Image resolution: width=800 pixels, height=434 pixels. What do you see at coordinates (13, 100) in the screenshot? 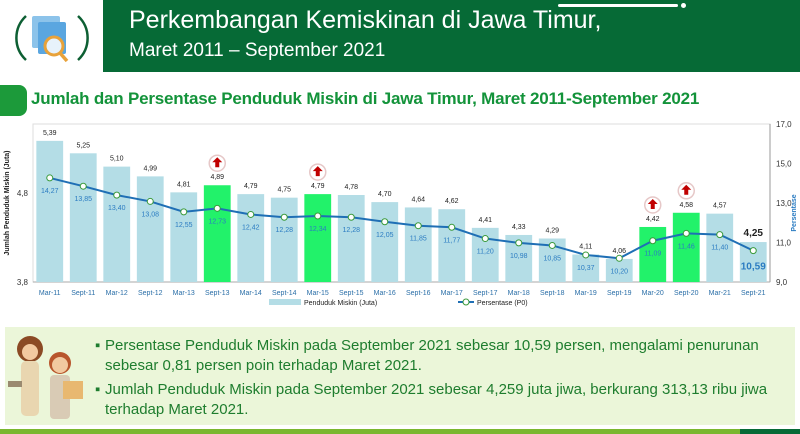
I see `section-marker` at bounding box center [13, 100].